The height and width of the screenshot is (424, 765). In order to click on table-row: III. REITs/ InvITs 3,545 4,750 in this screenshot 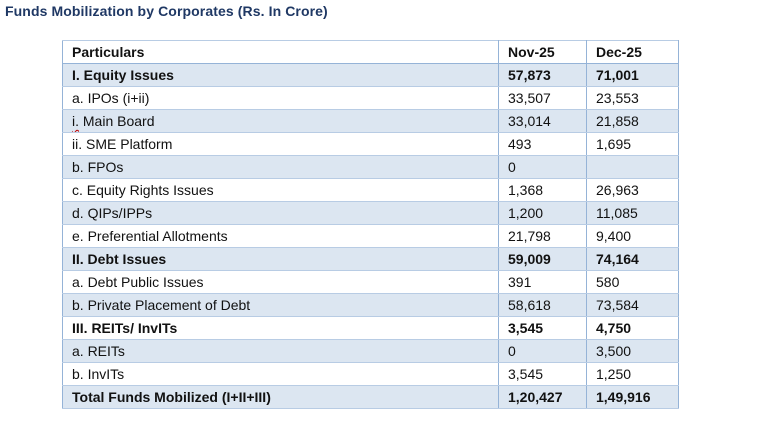, I will do `click(370, 328)`.